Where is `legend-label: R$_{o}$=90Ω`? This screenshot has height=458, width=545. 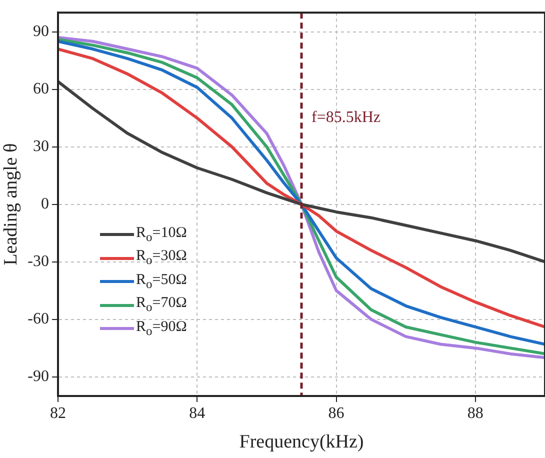 legend-label: R$_{o}$=90Ω is located at coordinates (161, 328).